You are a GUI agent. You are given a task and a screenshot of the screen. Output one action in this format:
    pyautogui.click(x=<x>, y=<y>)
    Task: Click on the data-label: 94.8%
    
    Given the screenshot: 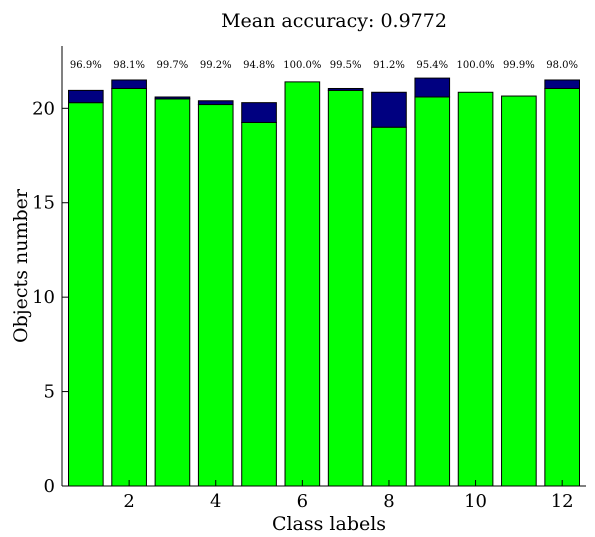 What is the action you would take?
    pyautogui.click(x=259, y=65)
    